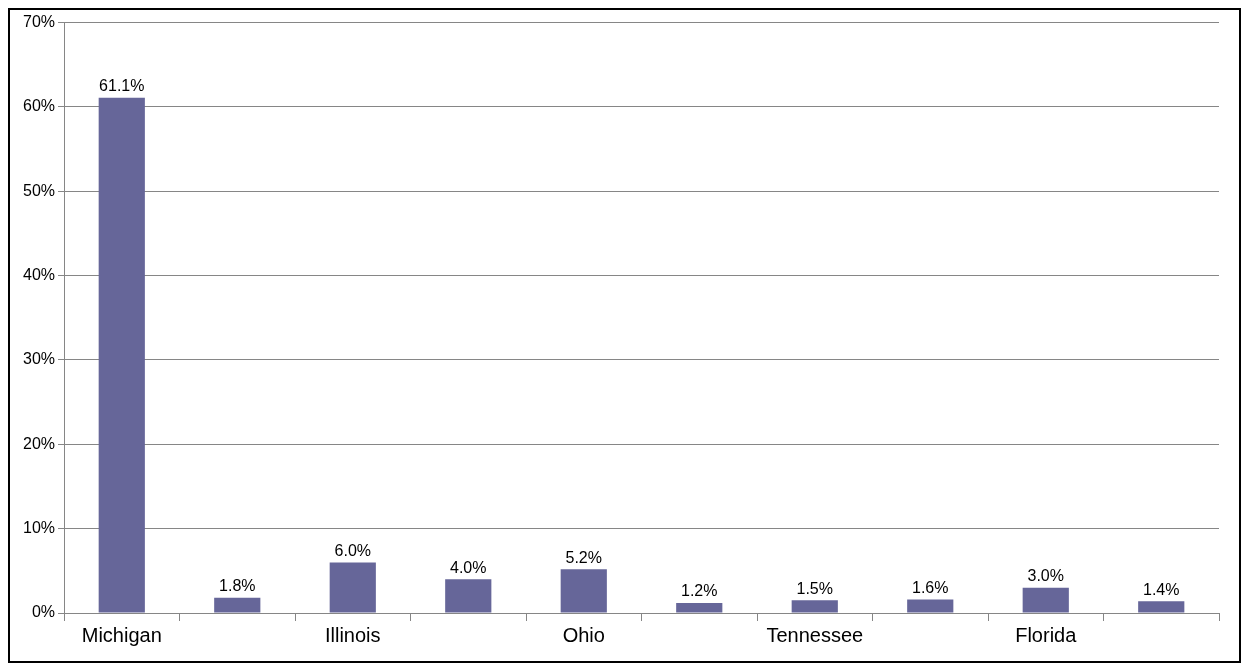 This screenshot has width=1249, height=671. I want to click on y-tick-label: 10%, so click(39, 528).